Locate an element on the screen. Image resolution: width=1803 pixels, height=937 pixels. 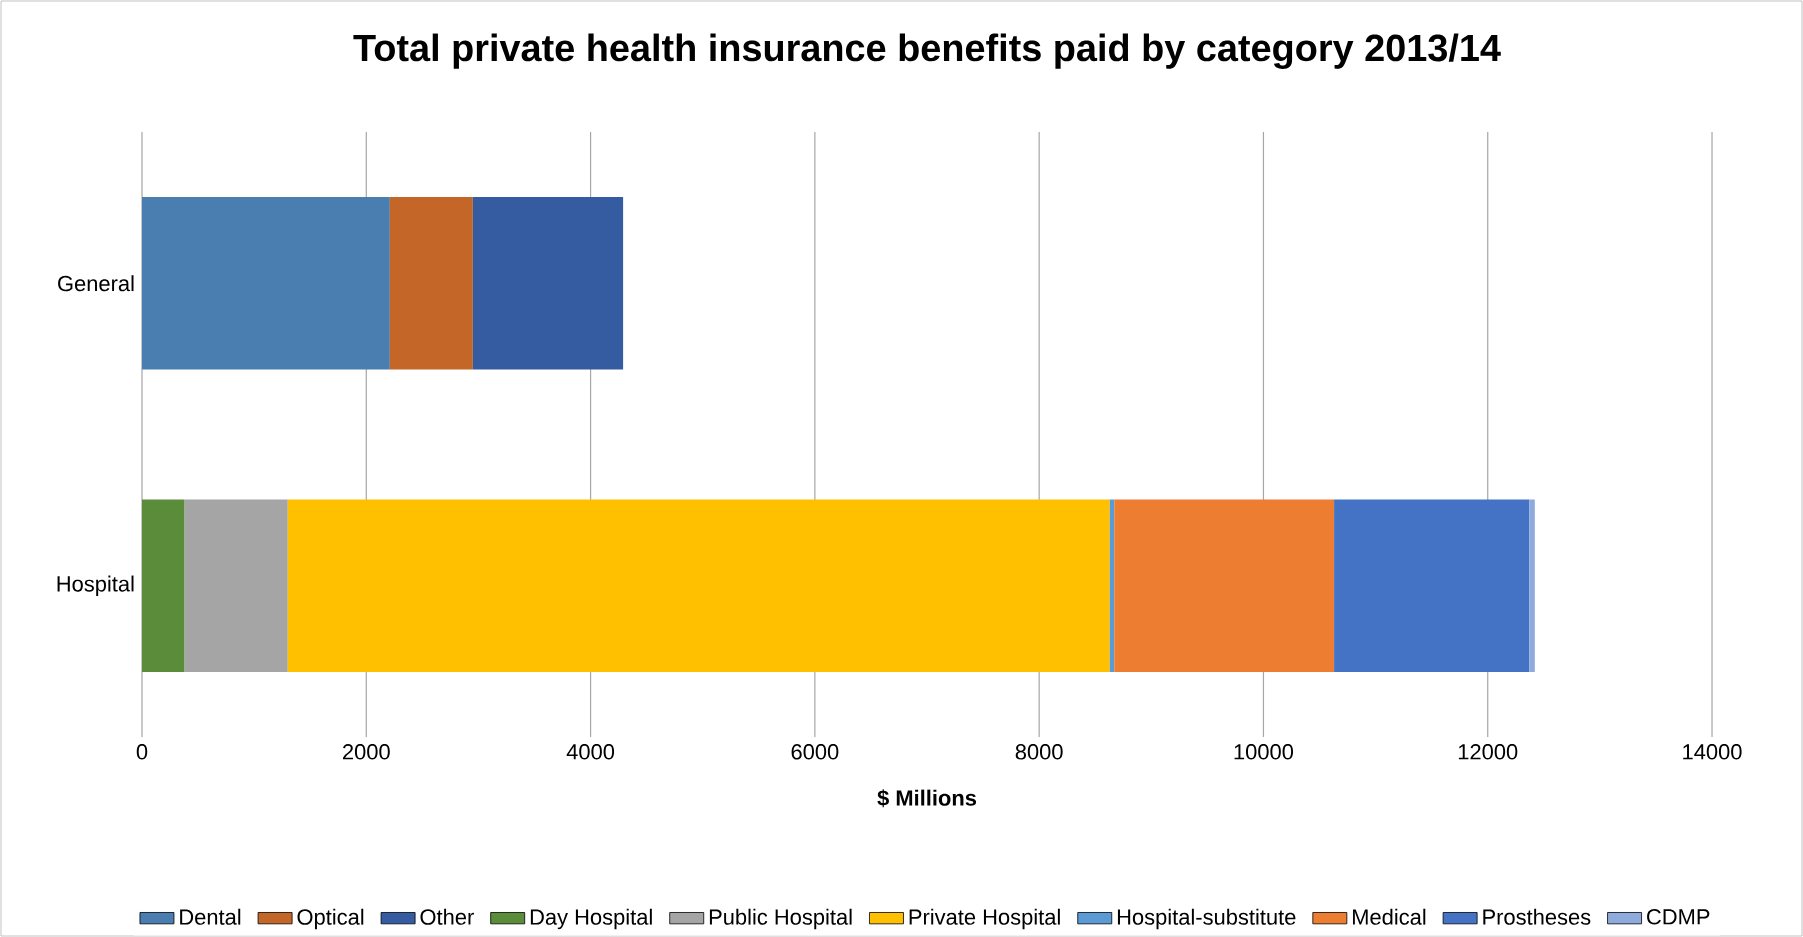
x-tick-label: 6000 is located at coordinates (815, 752).